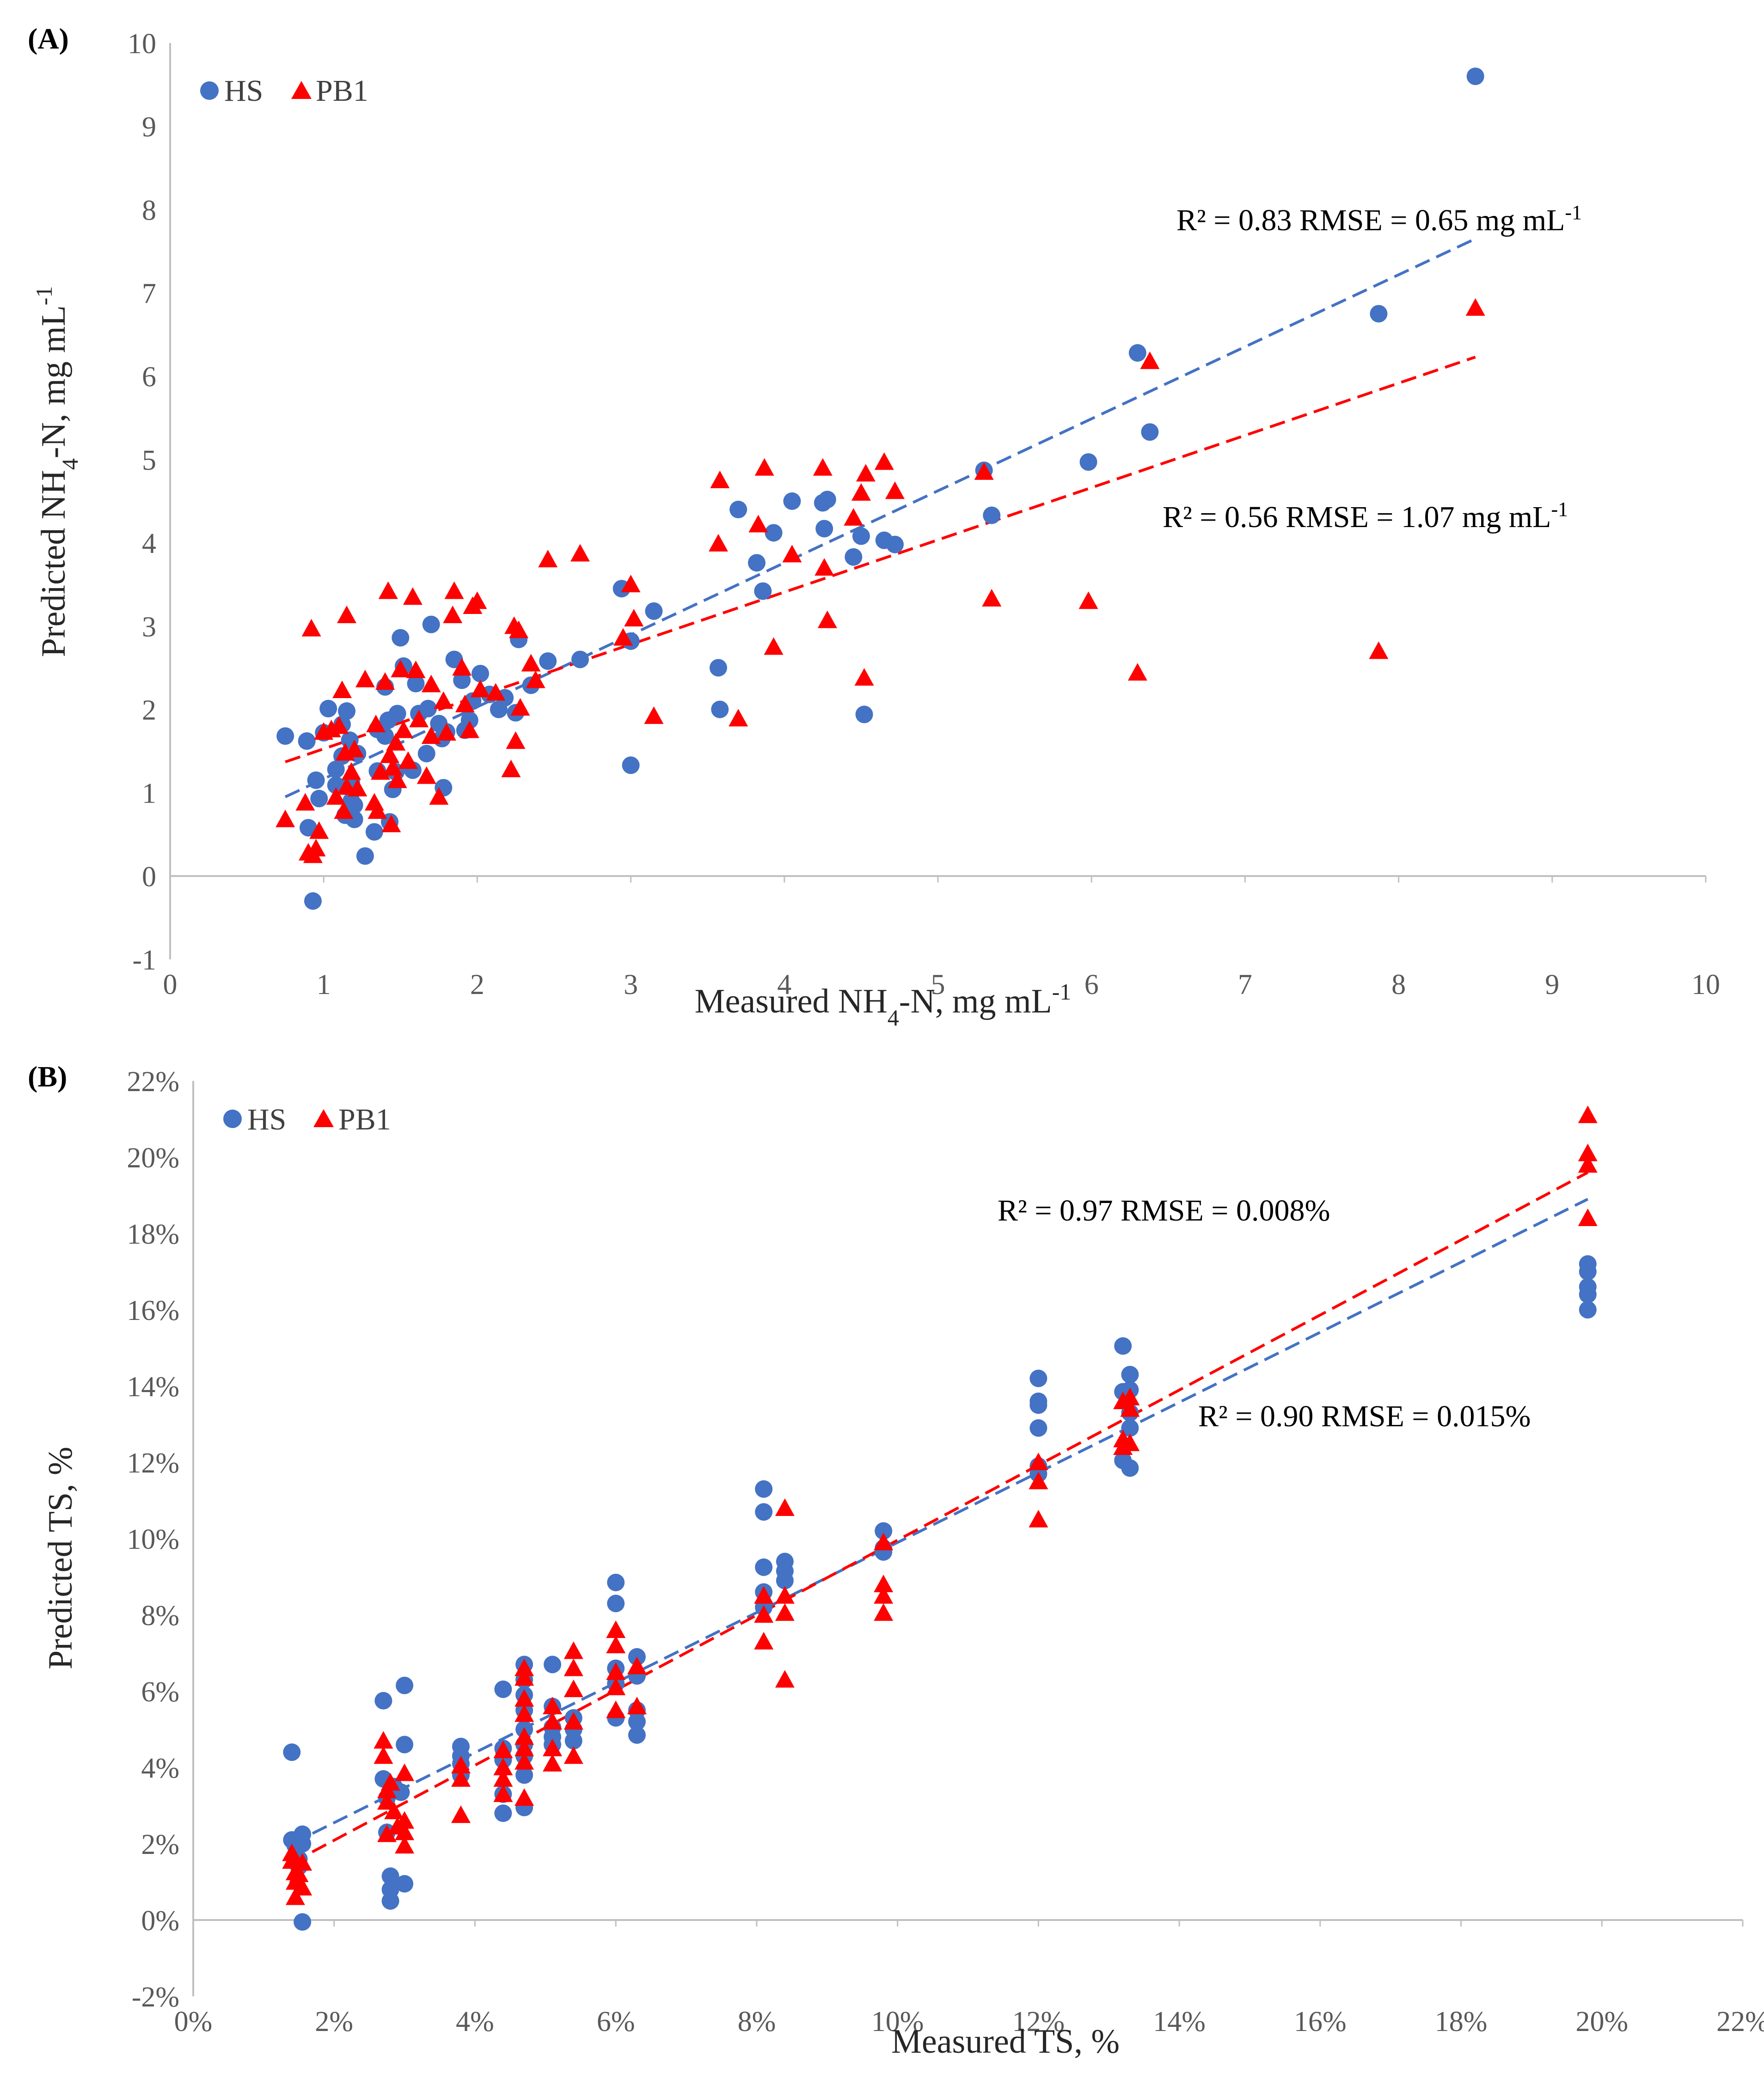 The height and width of the screenshot is (2080, 1764). I want to click on y-tick-label: 8%, so click(160, 1616).